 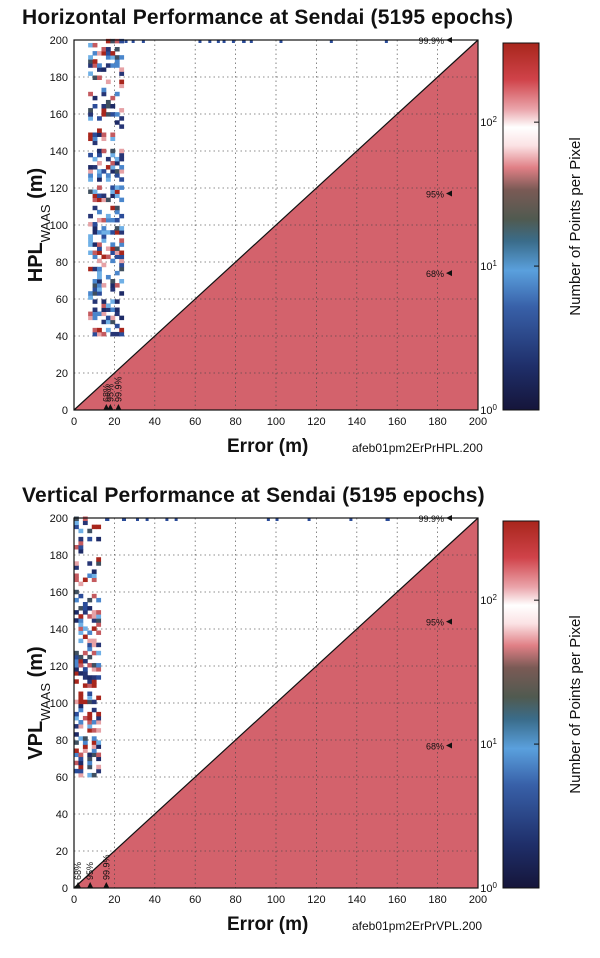 What do you see at coordinates (267, 446) in the screenshot?
I see `x-axis-label: Error (m)` at bounding box center [267, 446].